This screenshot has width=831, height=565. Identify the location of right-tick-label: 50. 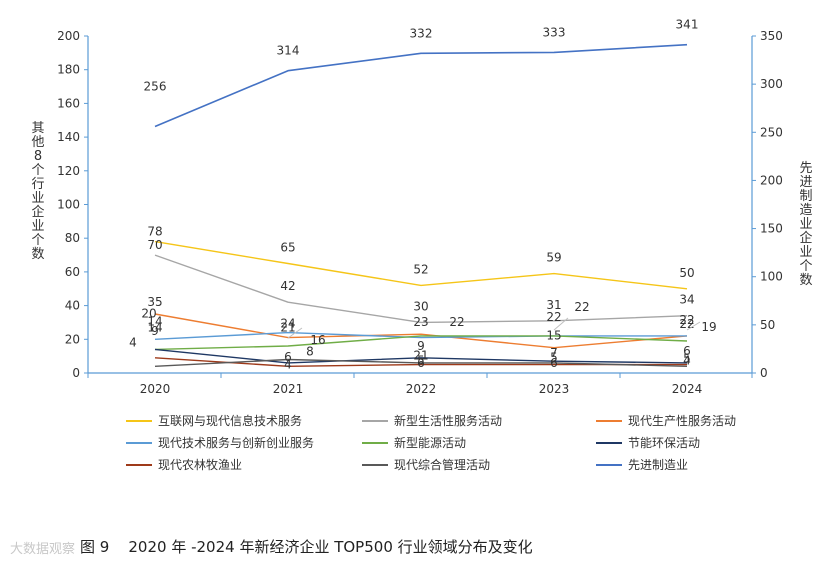
(767, 325).